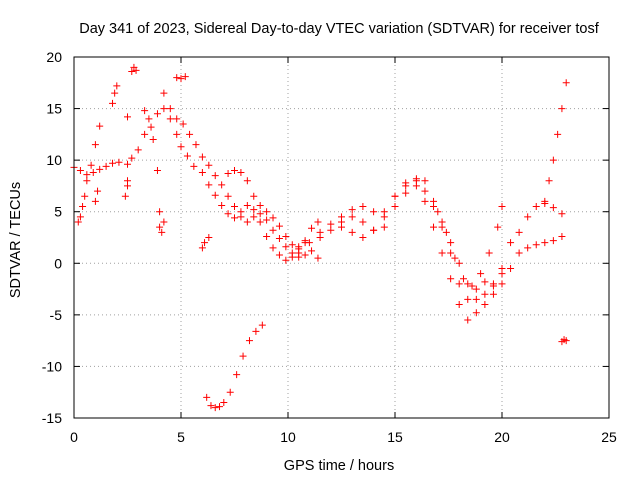 Image resolution: width=640 pixels, height=480 pixels. What do you see at coordinates (339, 466) in the screenshot?
I see `x-axis-label: GPS time / hours` at bounding box center [339, 466].